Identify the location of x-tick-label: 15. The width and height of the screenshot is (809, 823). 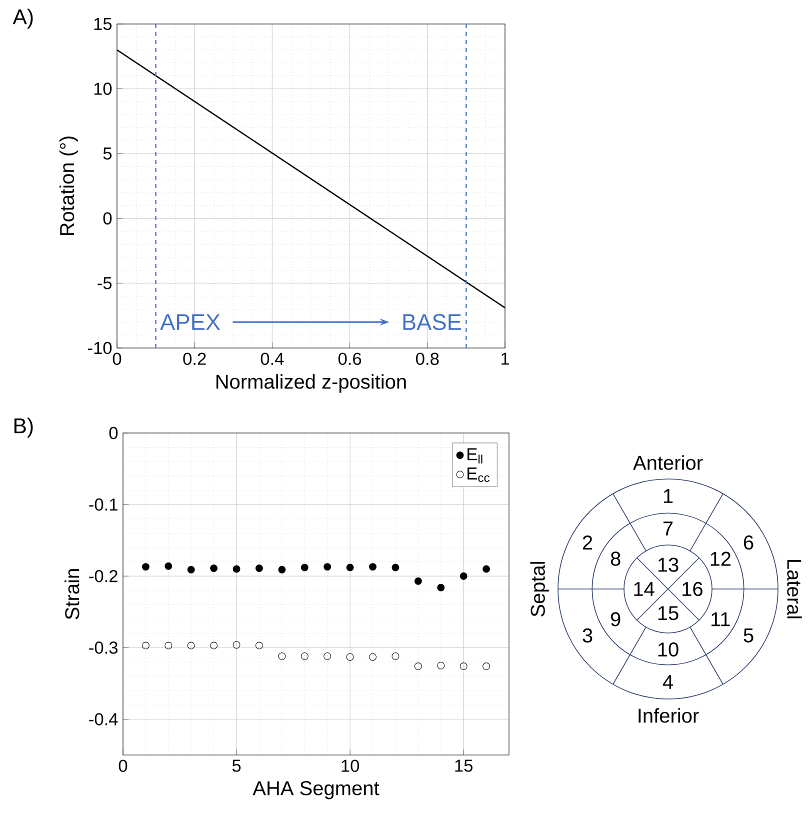
(463, 766).